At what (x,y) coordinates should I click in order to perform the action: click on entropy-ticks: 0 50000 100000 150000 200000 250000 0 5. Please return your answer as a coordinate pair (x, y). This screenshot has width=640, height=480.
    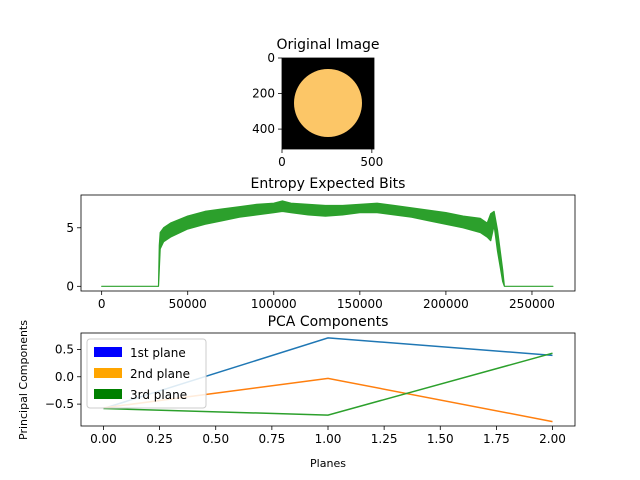
    Looking at the image, I should click on (310, 266).